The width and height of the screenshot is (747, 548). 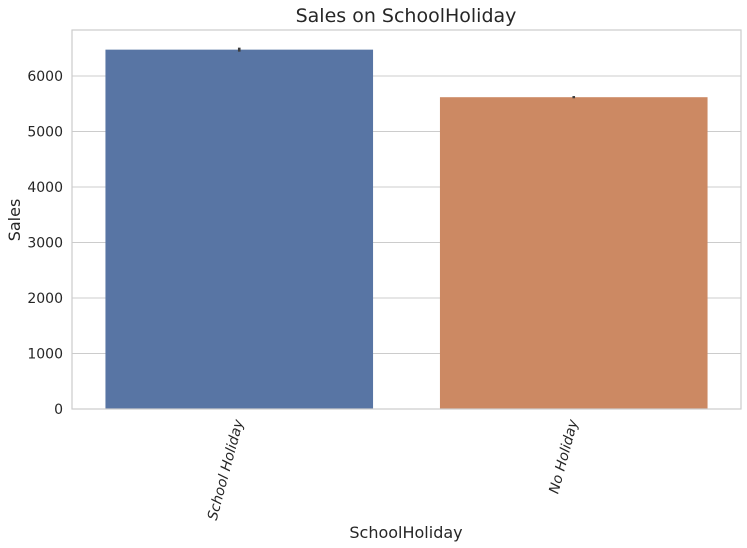 I want to click on y-tick-label: 3000, so click(x=45, y=244).